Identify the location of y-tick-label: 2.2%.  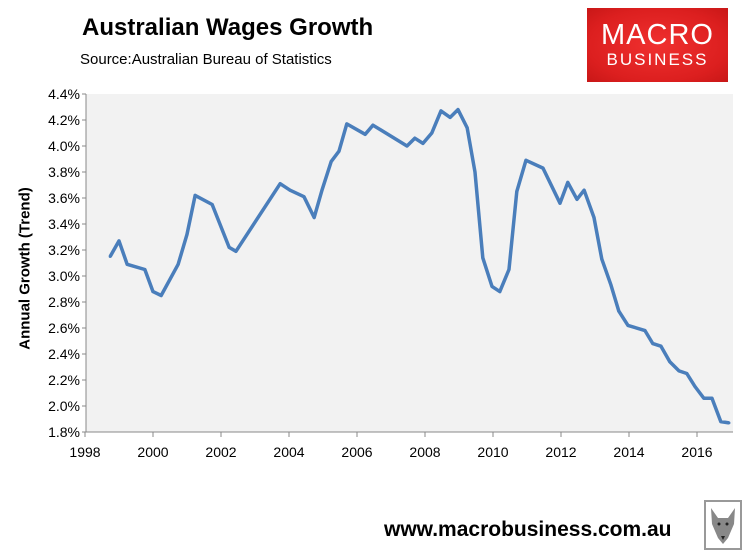
(64, 380).